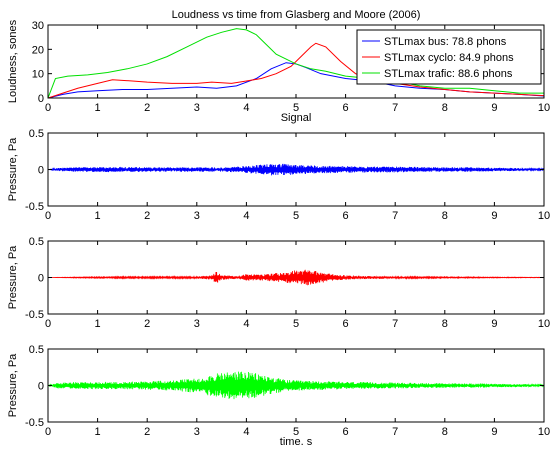  I want to click on legend-entry-3: STLmax trafic: 88.6 phons, so click(448, 74).